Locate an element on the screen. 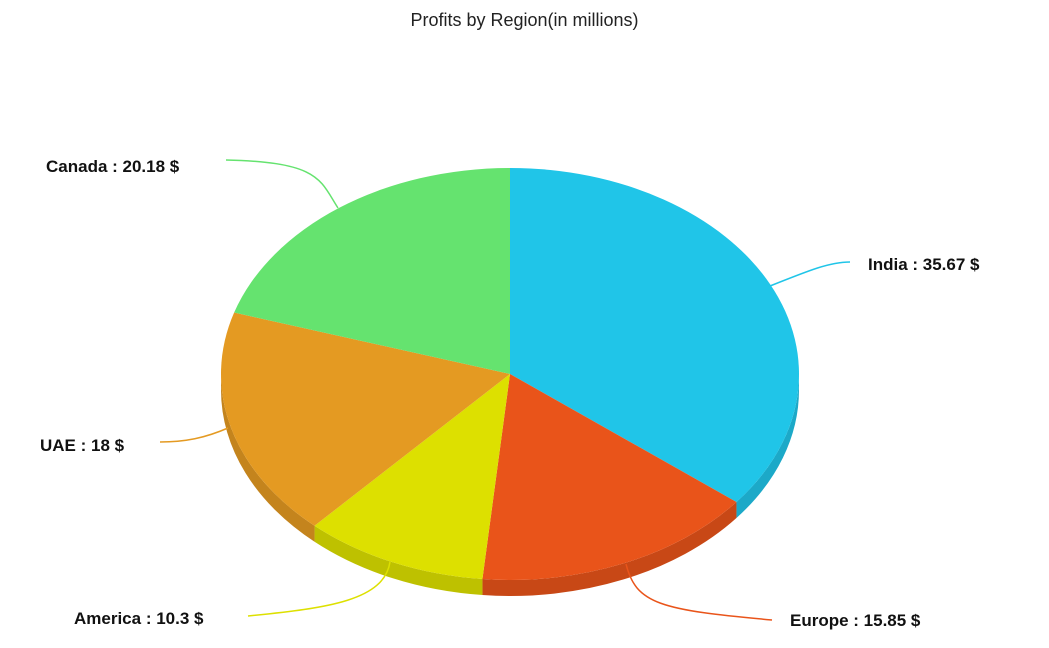  pie-slice-uae is located at coordinates (365, 419).